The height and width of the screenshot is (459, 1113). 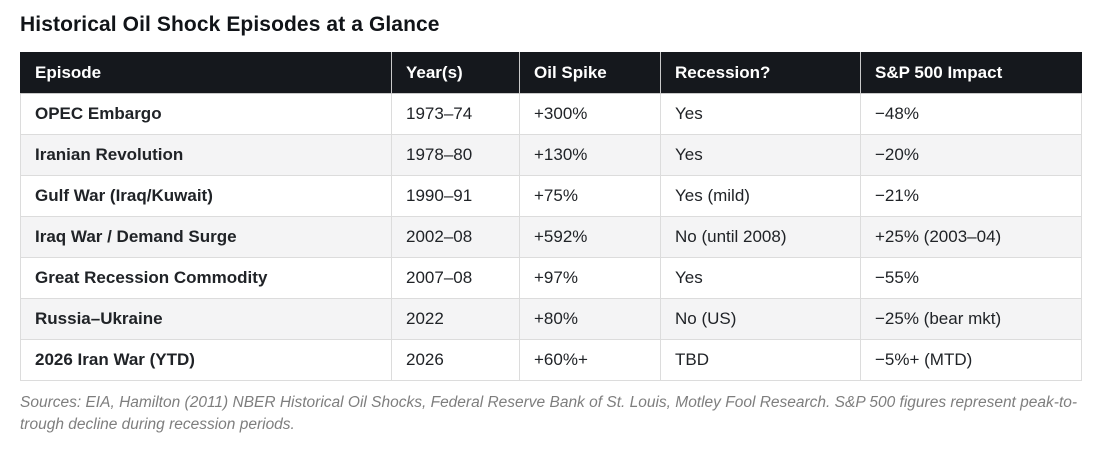 What do you see at coordinates (455, 114) in the screenshot?
I see `cell-years: 1973–74` at bounding box center [455, 114].